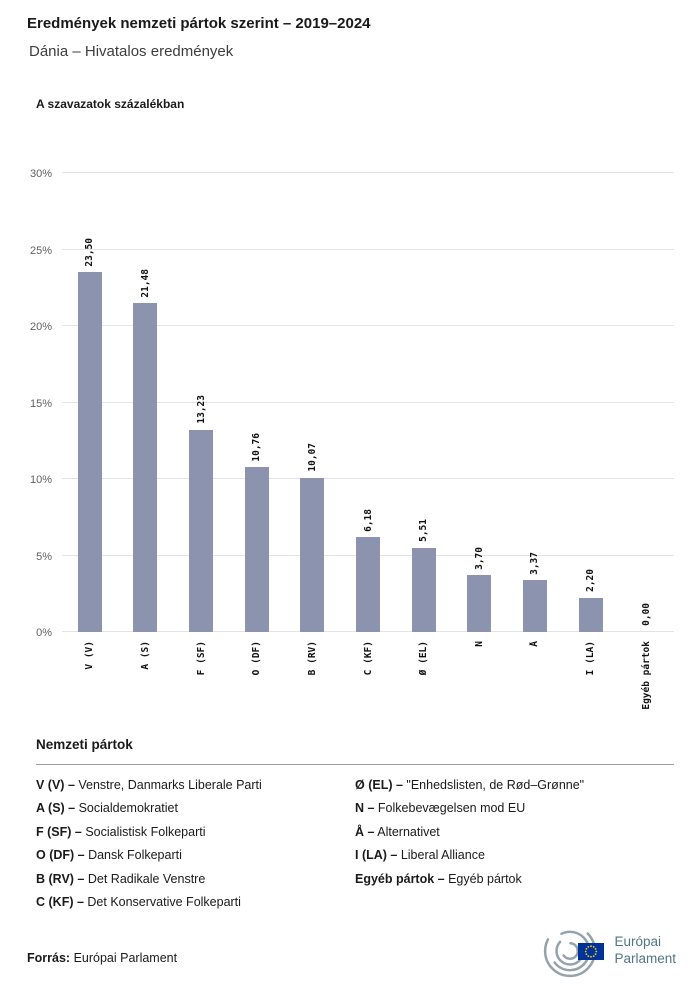  What do you see at coordinates (312, 658) in the screenshot?
I see `bar-category-label: B (RV)` at bounding box center [312, 658].